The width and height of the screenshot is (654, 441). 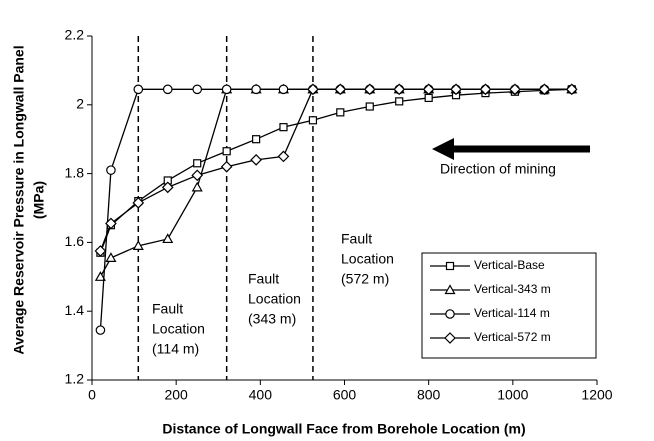 I want to click on x-tick-label: 800, so click(x=429, y=395).